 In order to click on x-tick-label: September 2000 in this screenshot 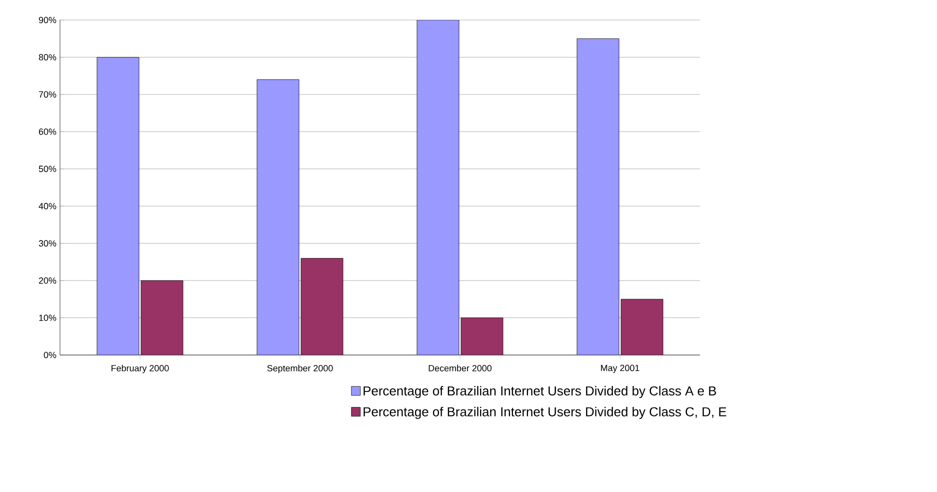, I will do `click(300, 369)`.